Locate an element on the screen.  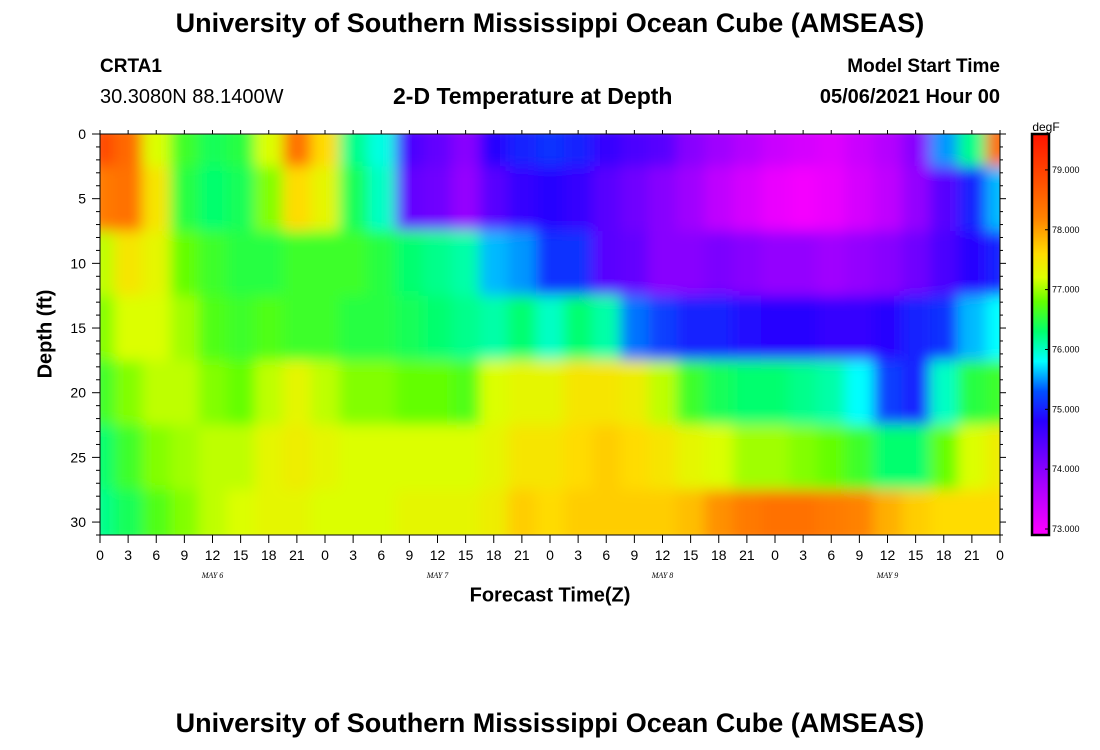
colorbar-scale is located at coordinates (1040, 334).